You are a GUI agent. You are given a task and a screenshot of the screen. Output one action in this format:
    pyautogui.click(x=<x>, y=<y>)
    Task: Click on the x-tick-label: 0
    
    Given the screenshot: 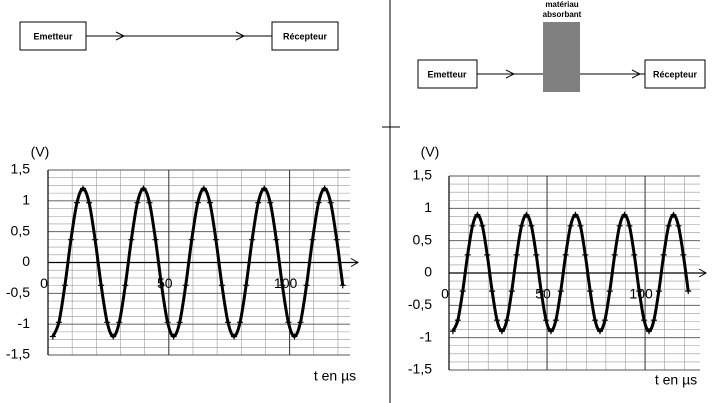 What is the action you would take?
    pyautogui.click(x=445, y=294)
    